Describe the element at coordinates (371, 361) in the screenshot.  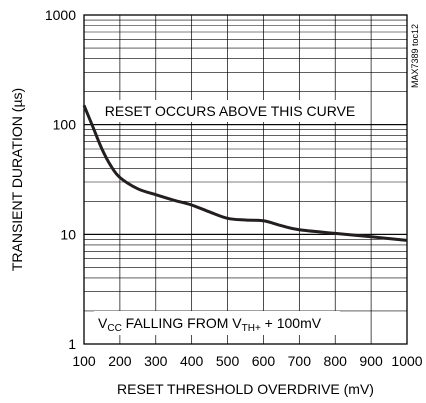
I see `x-tick-label: 900` at that location.